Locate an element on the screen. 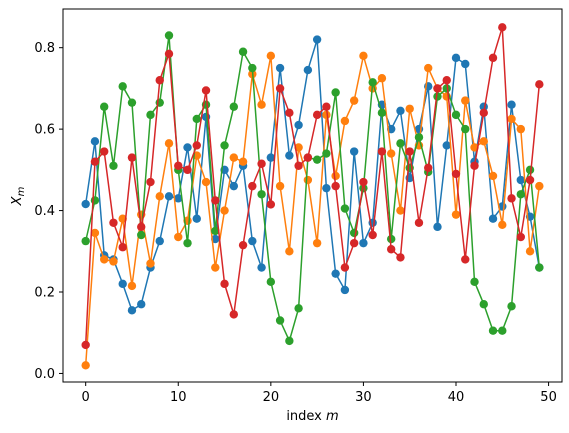 The width and height of the screenshot is (569, 433). x-tick-label: 20 is located at coordinates (271, 397).